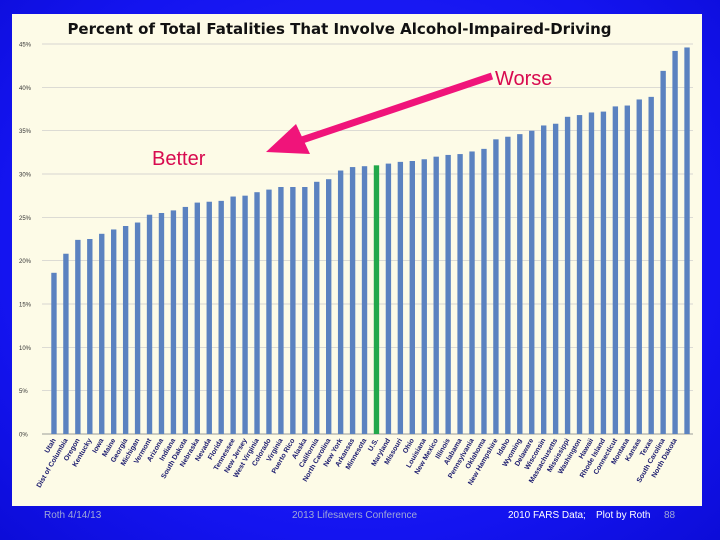 The width and height of the screenshot is (720, 540). I want to click on worse-label: Worse, so click(524, 79).